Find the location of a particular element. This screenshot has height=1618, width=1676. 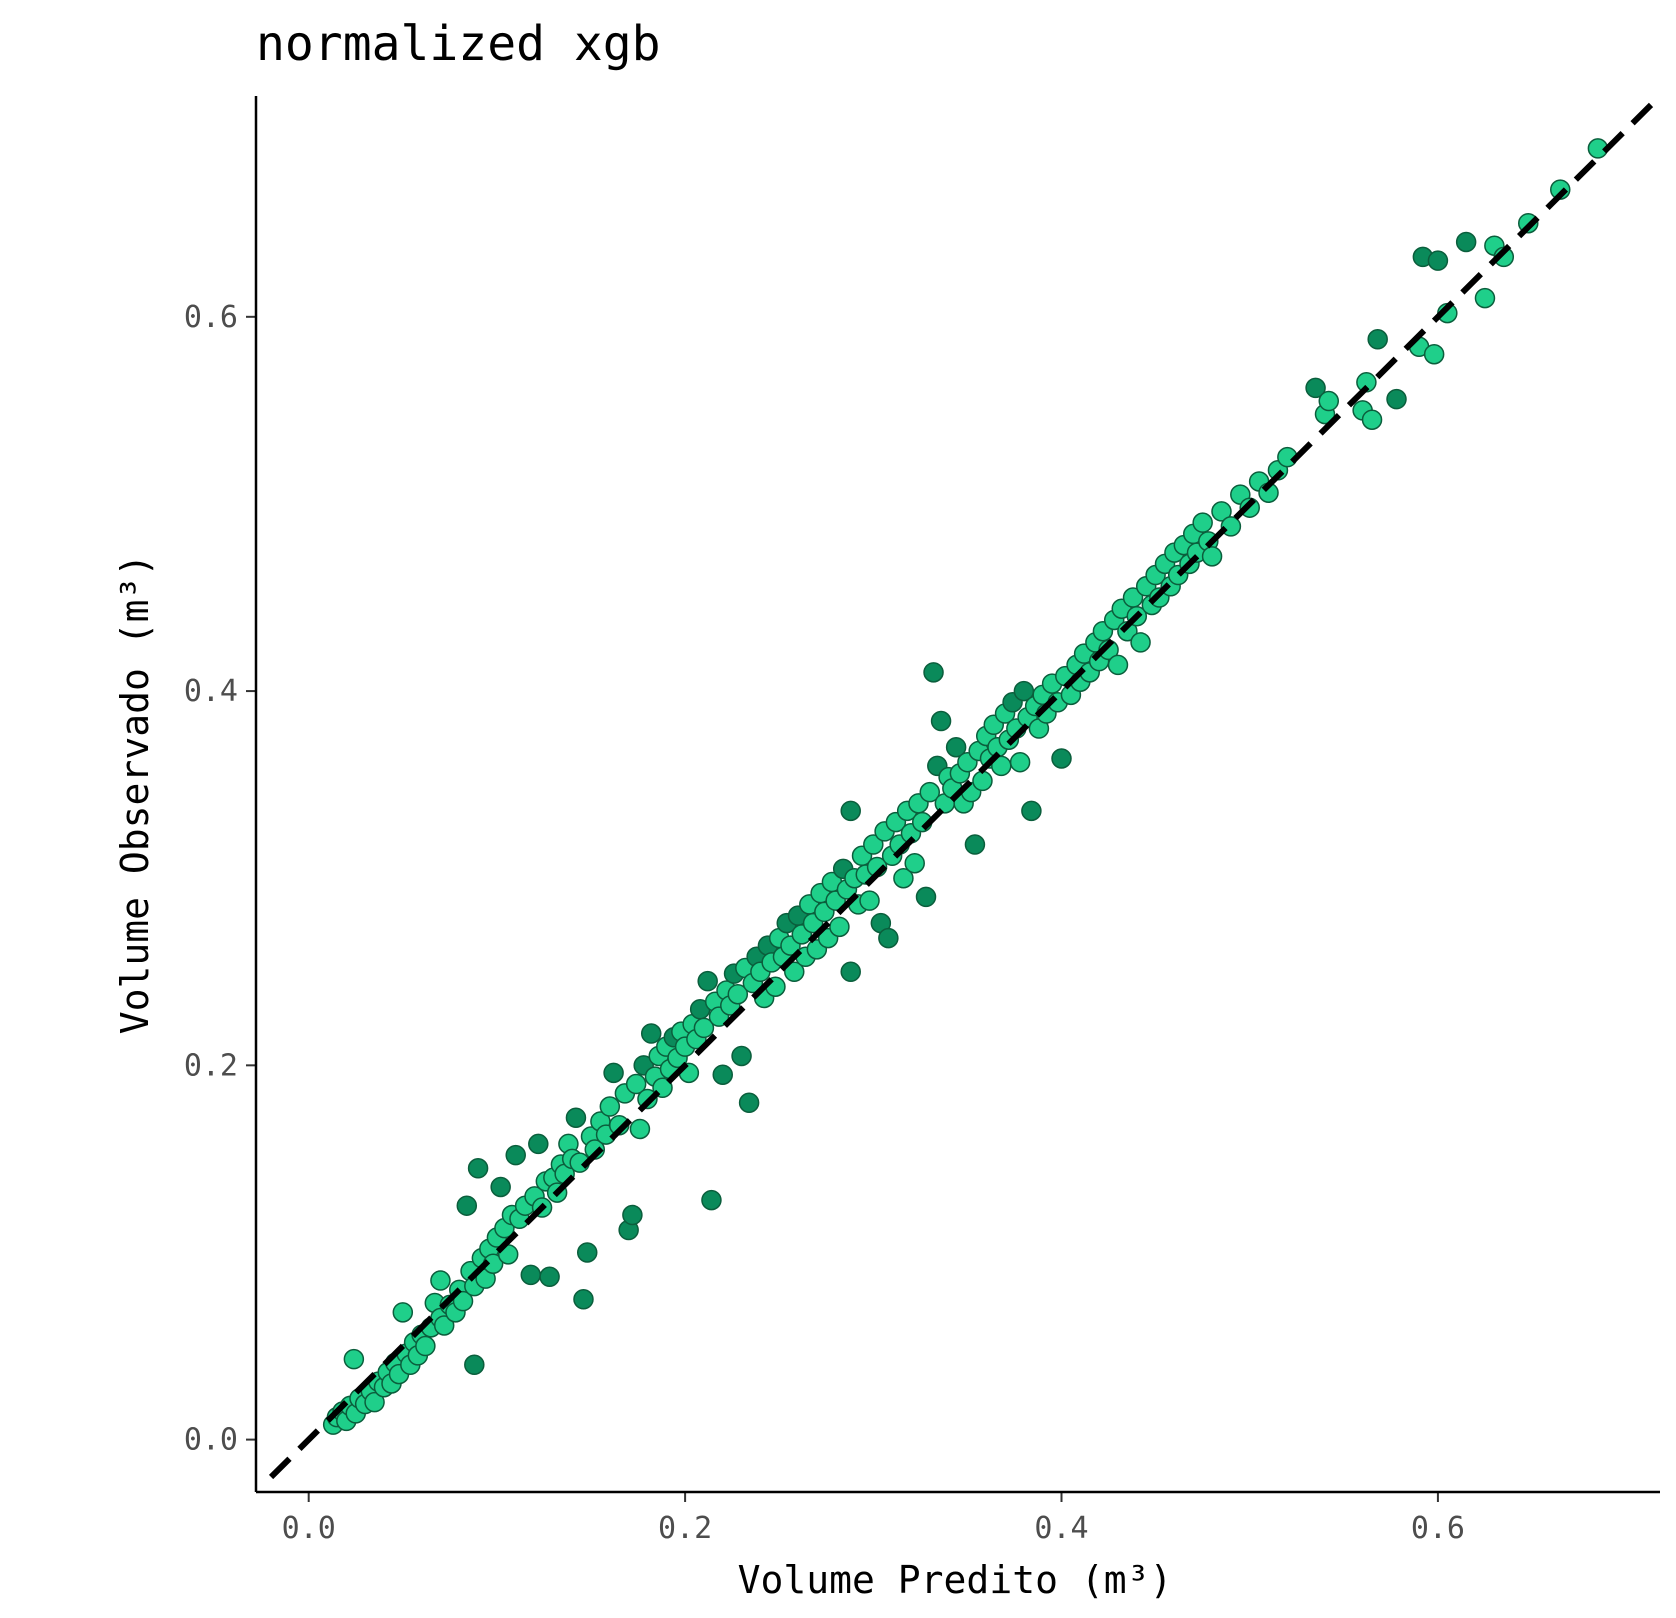

x-axis-title: Volume Predito (m³) is located at coordinates (955, 1580).